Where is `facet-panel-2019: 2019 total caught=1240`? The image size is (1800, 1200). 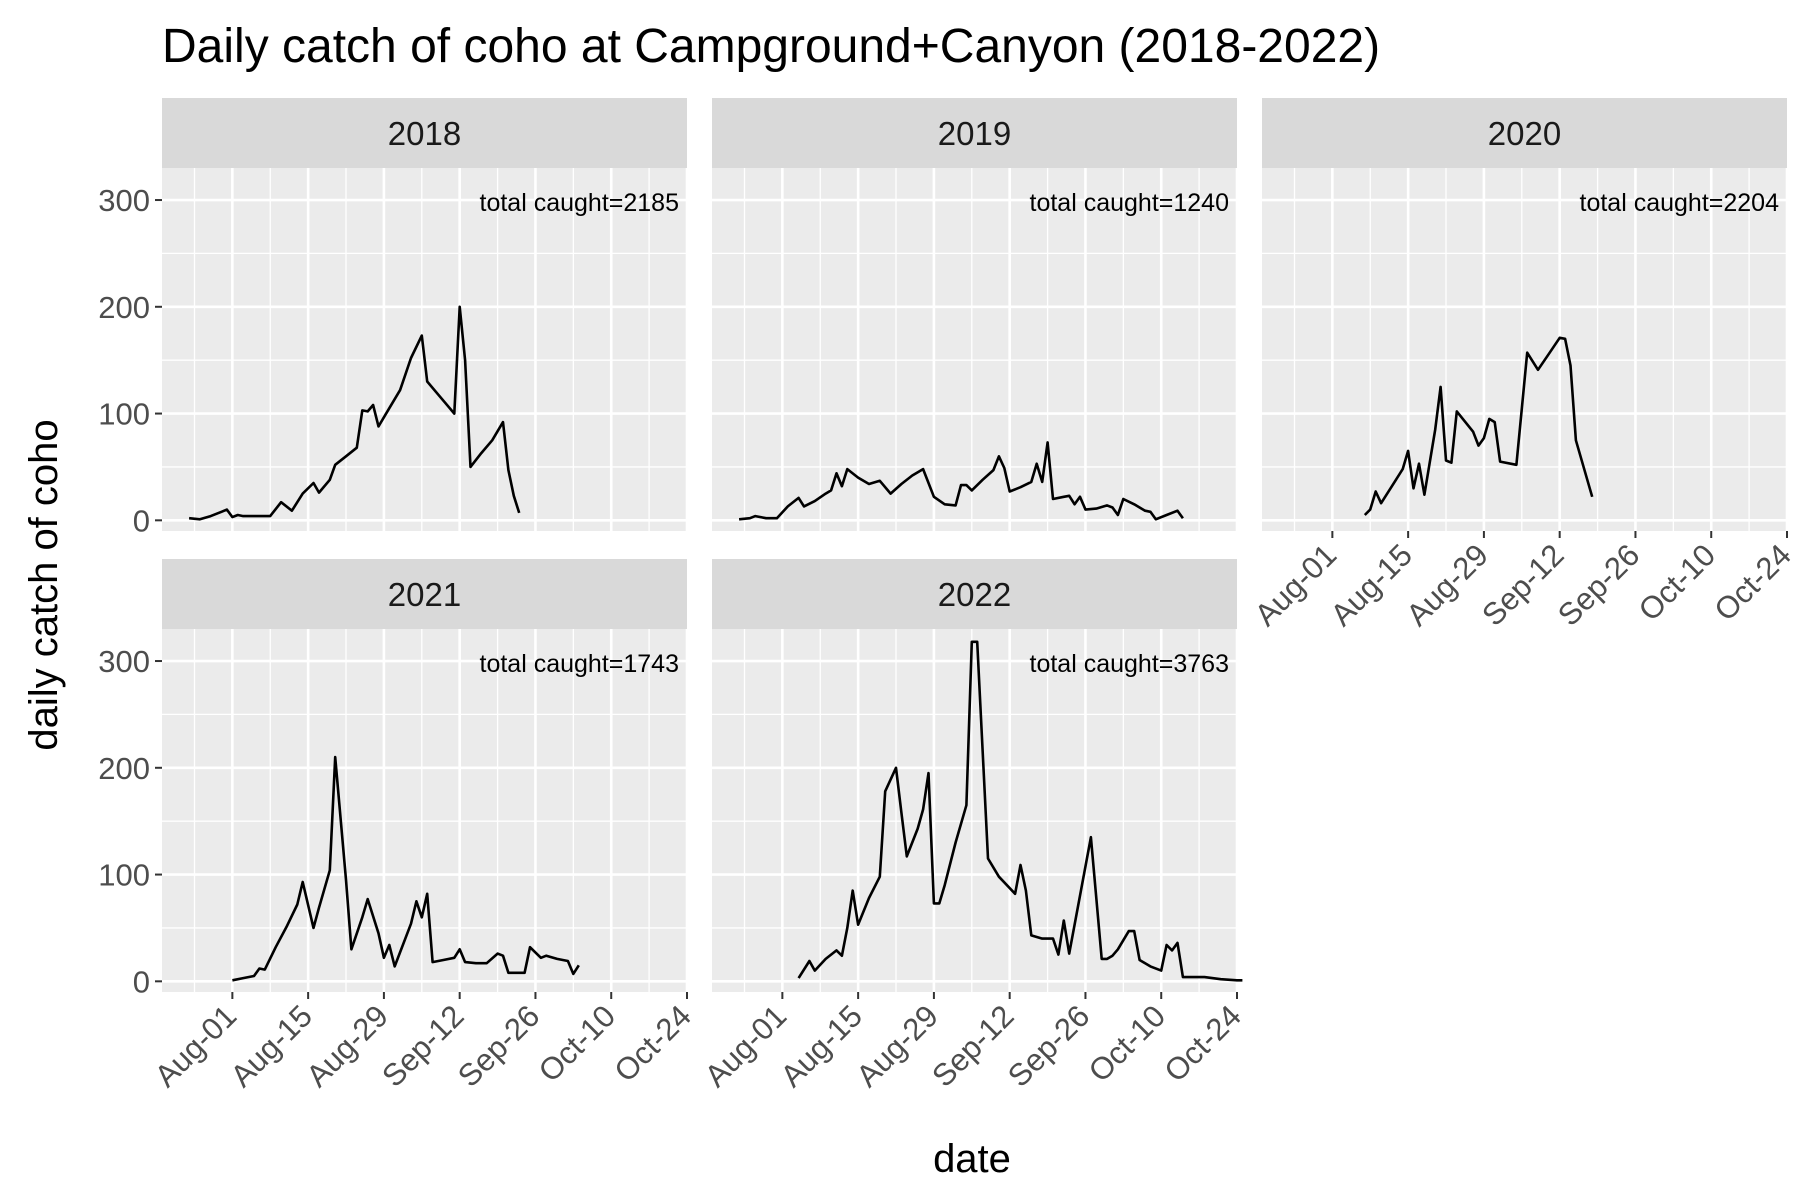
facet-panel-2019: 2019 total caught=1240 is located at coordinates (975, 314).